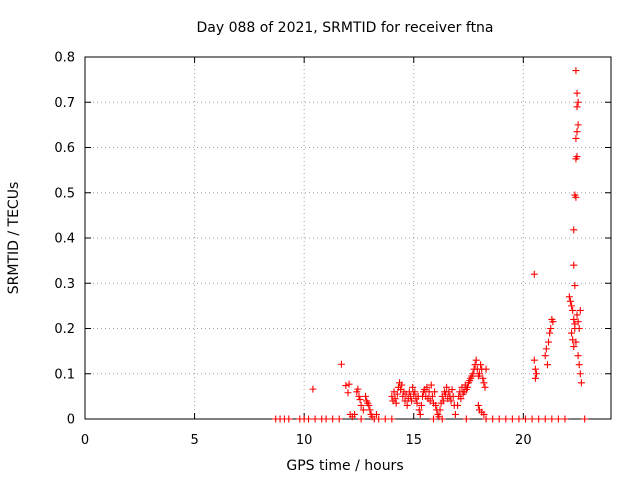 This screenshot has height=480, width=640. What do you see at coordinates (71, 420) in the screenshot?
I see `y-tick-label: 0` at bounding box center [71, 420].